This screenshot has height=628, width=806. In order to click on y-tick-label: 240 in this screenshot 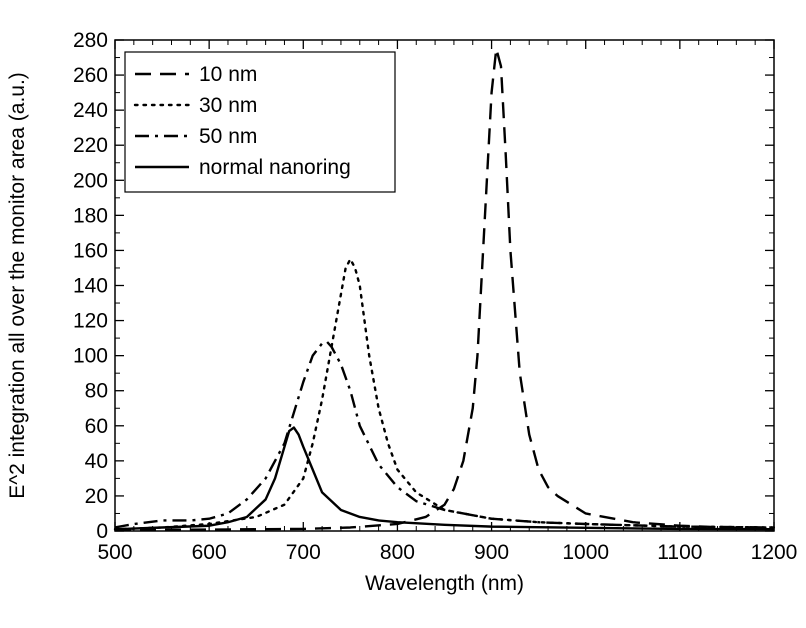, I will do `click(90, 110)`.